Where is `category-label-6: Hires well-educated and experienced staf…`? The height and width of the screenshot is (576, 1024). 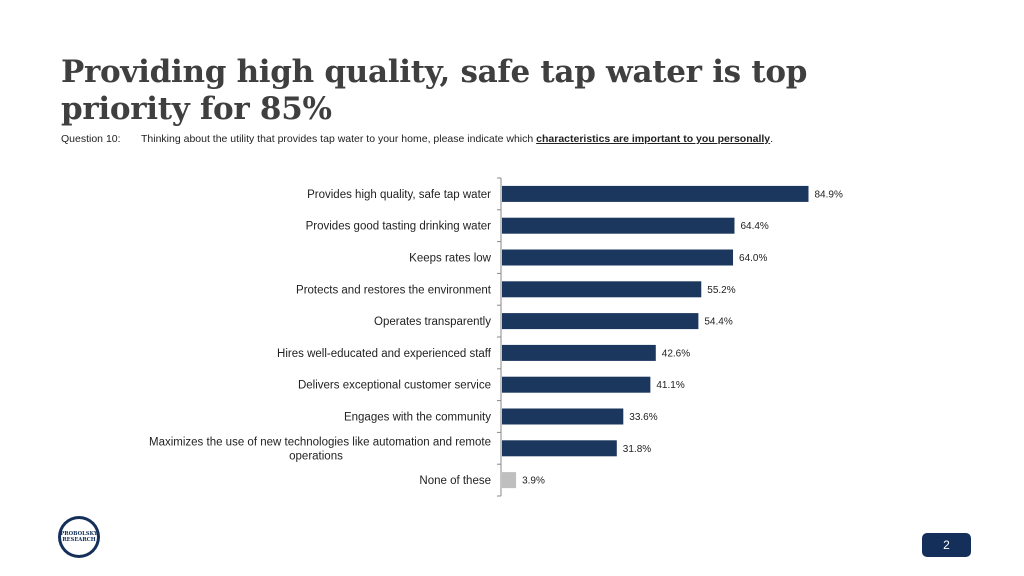
category-label-6: Hires well-educated and experienced staf… is located at coordinates (384, 354).